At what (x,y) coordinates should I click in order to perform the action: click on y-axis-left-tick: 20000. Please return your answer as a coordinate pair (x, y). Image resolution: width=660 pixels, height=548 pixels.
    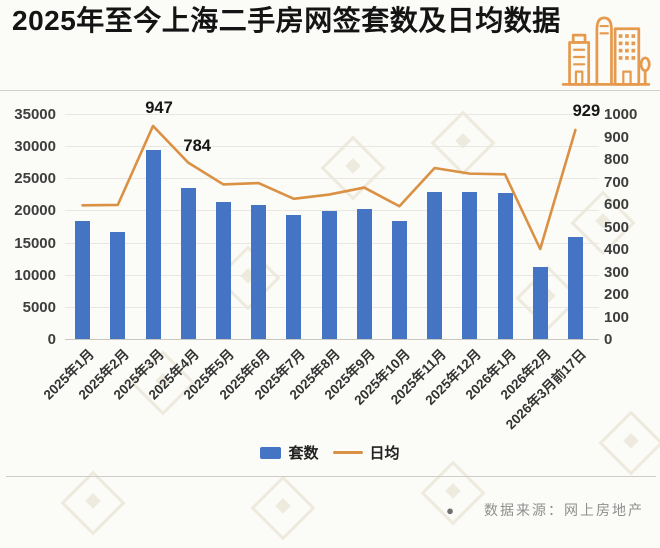
    Looking at the image, I should click on (35, 211).